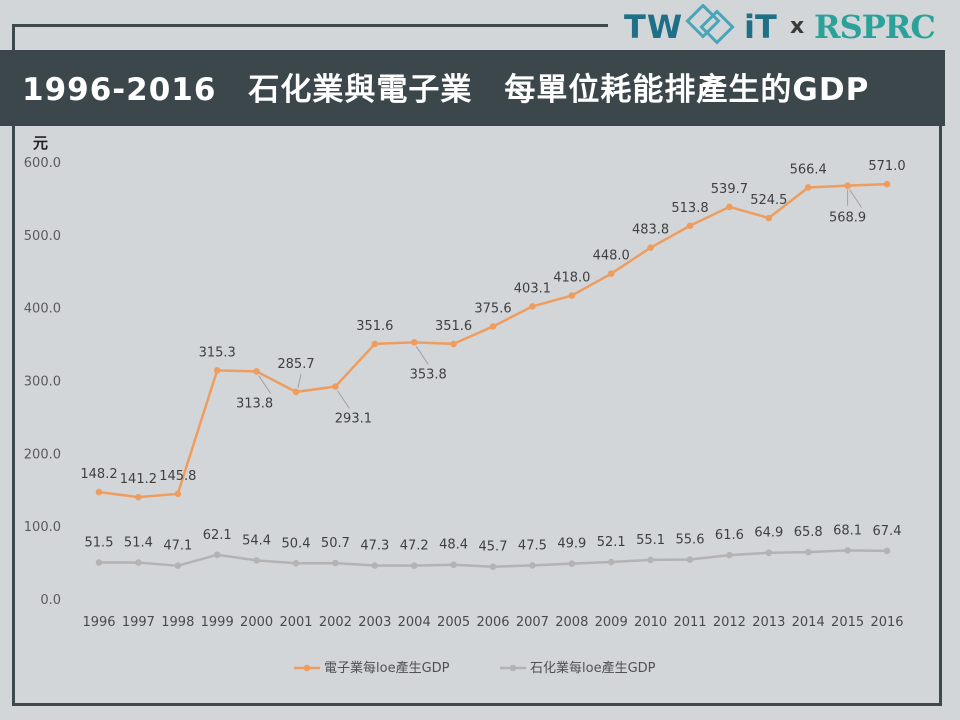 Image resolution: width=960 pixels, height=720 pixels. Describe the element at coordinates (254, 403) in the screenshot. I see `data-label: 313.8` at that location.